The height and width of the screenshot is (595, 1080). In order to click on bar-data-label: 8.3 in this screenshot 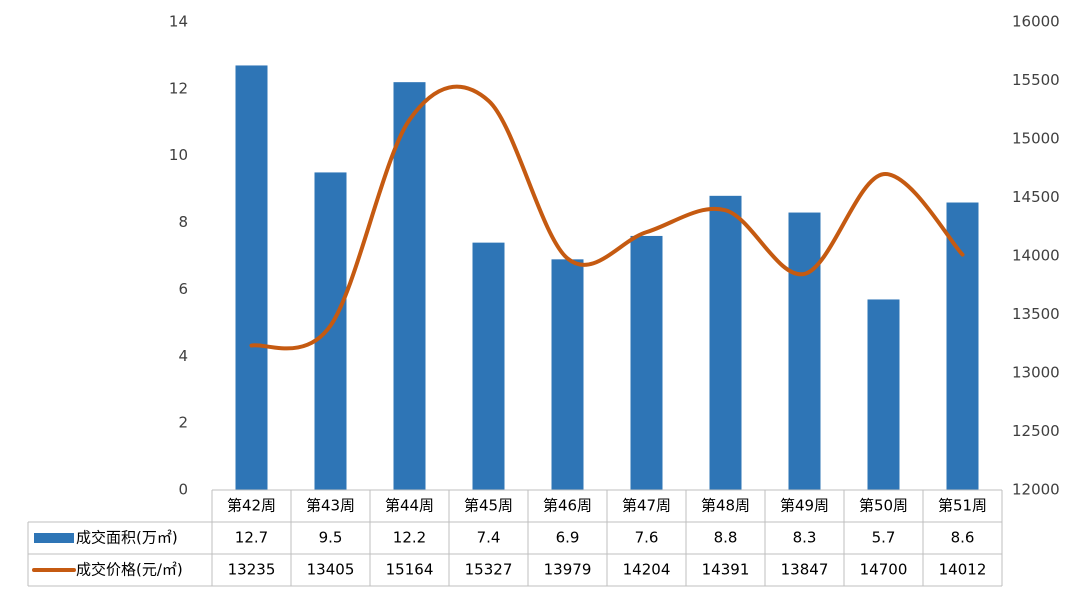, I will do `click(805, 538)`.